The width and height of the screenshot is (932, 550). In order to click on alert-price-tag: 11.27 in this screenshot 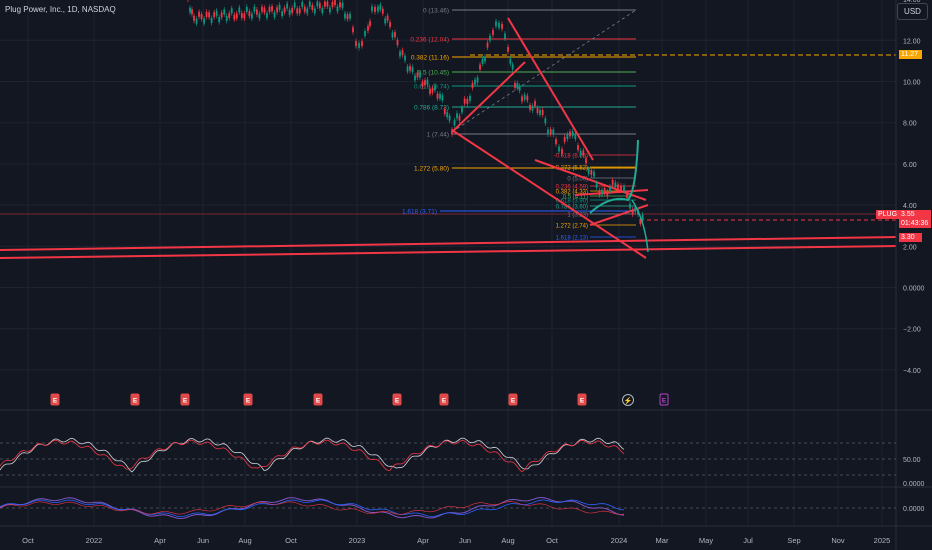, I will do `click(910, 54)`.